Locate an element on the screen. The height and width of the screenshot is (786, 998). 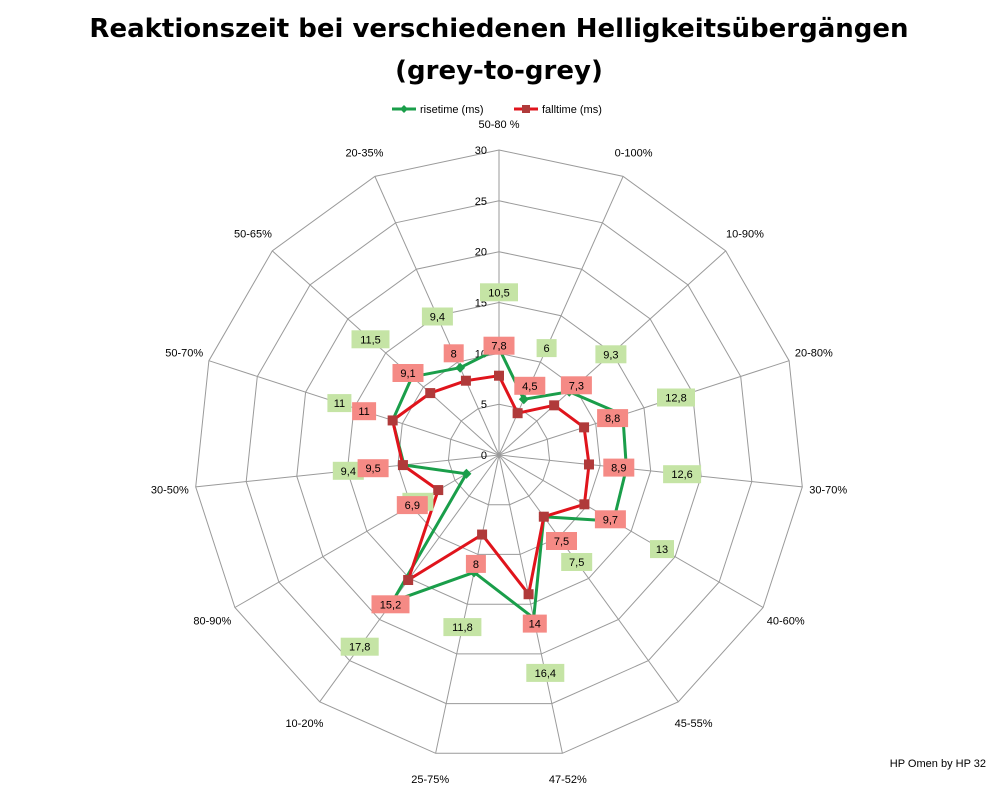
data-label: 8,9 is located at coordinates (618, 469).